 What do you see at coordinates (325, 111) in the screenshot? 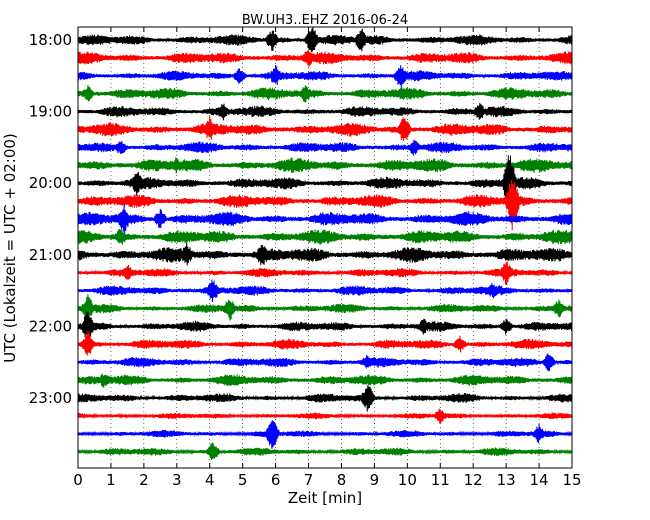
I see `trace-1900` at bounding box center [325, 111].